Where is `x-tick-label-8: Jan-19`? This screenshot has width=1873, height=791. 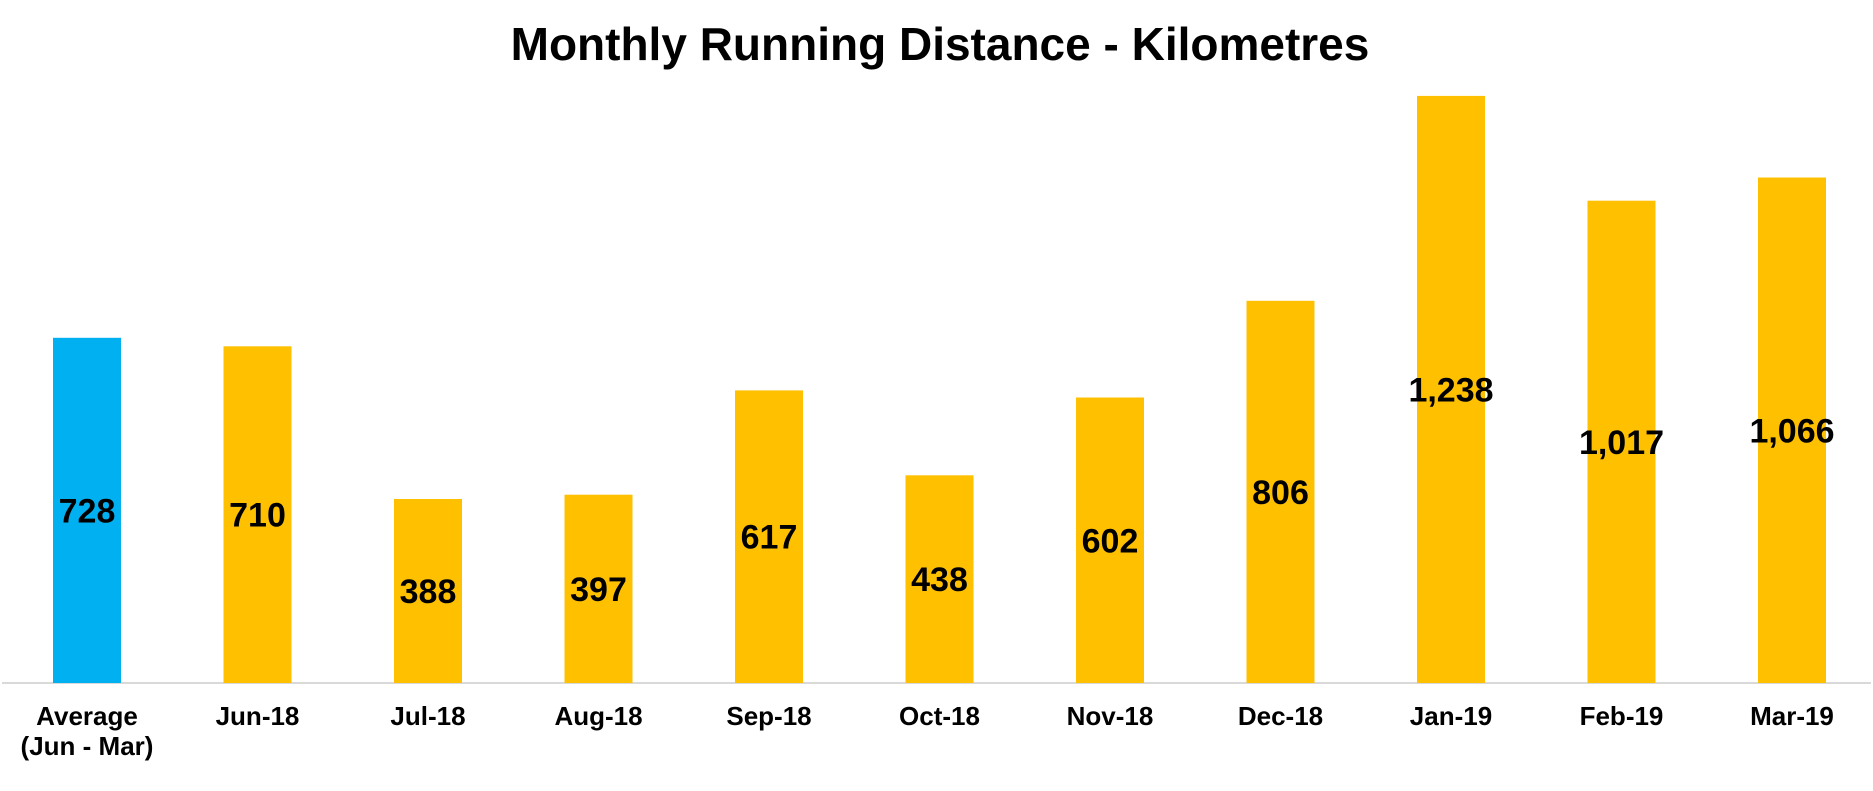 x-tick-label-8: Jan-19 is located at coordinates (1451, 716).